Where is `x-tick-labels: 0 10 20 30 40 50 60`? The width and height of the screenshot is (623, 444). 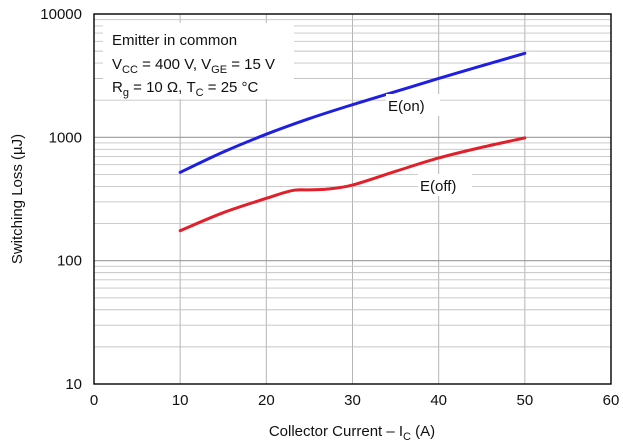 x-tick-labels: 0 10 20 30 40 50 60 is located at coordinates (355, 400).